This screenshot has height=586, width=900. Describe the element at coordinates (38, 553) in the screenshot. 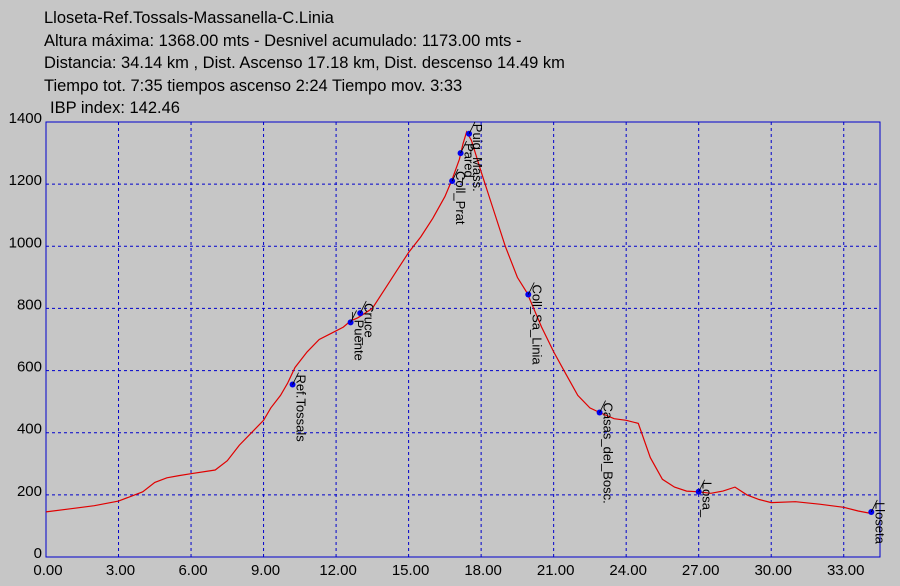

I see `y-tick-label: 0` at that location.